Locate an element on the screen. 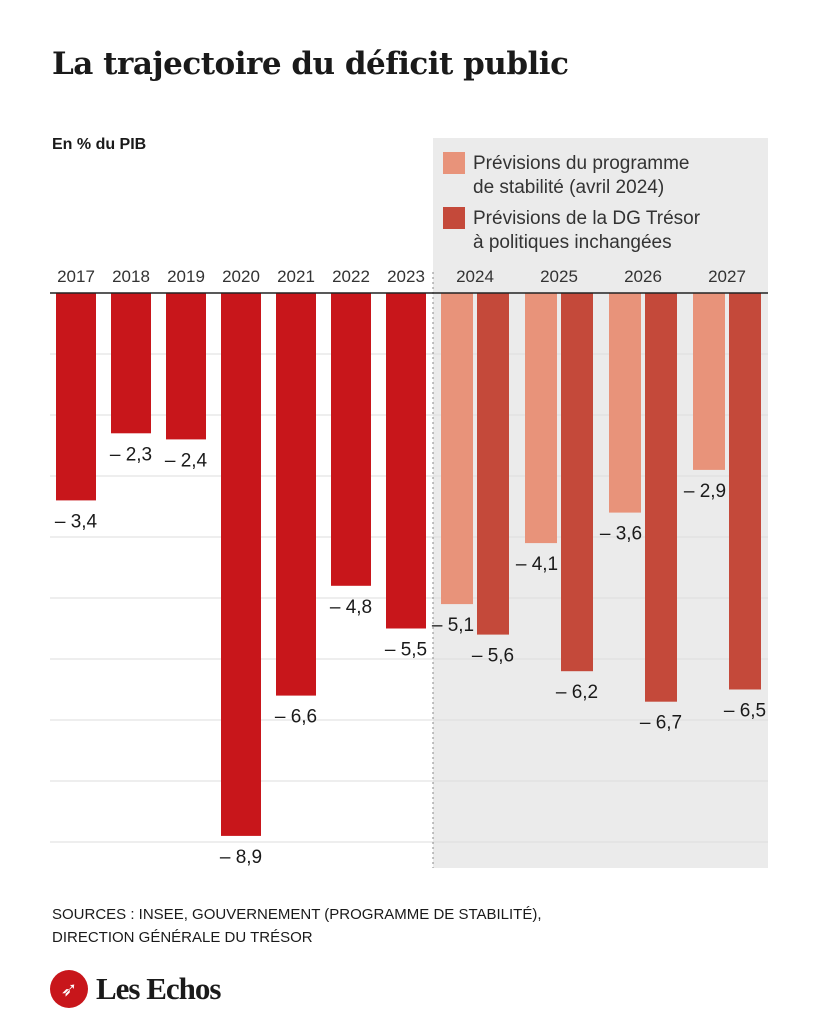 Image resolution: width=818 pixels, height=1023 pixels. value-label: – 2,4 is located at coordinates (186, 460).